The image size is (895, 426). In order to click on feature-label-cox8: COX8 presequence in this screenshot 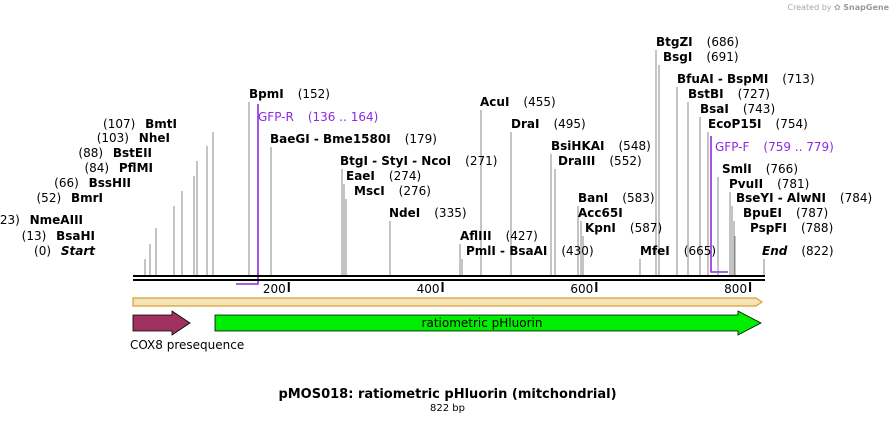, I will do `click(187, 345)`.